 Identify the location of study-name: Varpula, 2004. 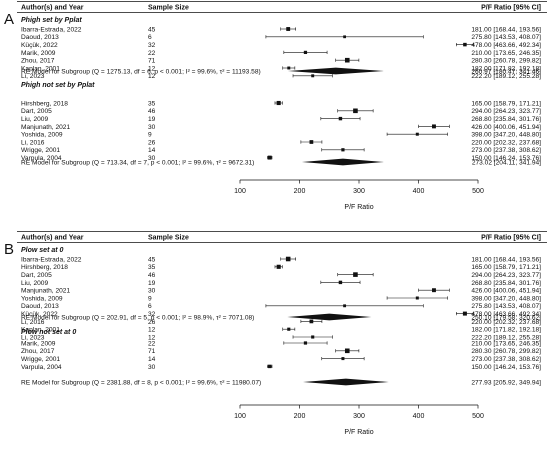
(41, 367).